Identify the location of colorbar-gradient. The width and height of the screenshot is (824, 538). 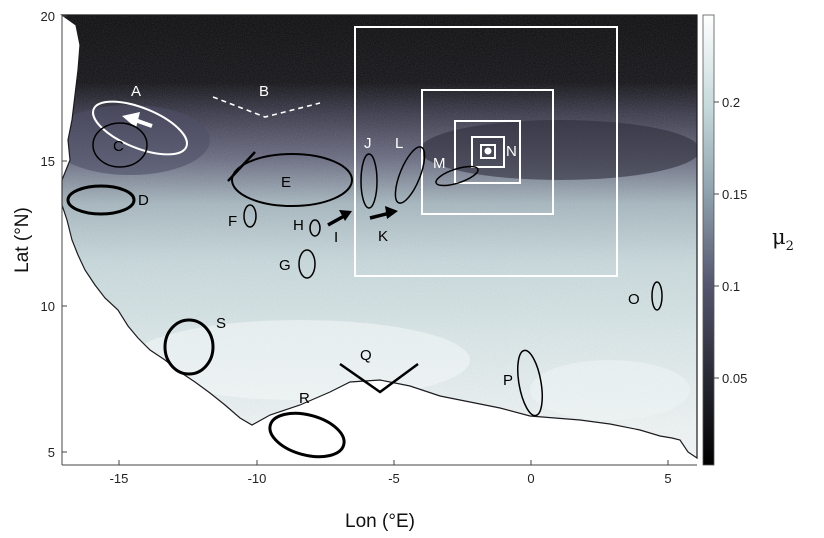
(708, 240).